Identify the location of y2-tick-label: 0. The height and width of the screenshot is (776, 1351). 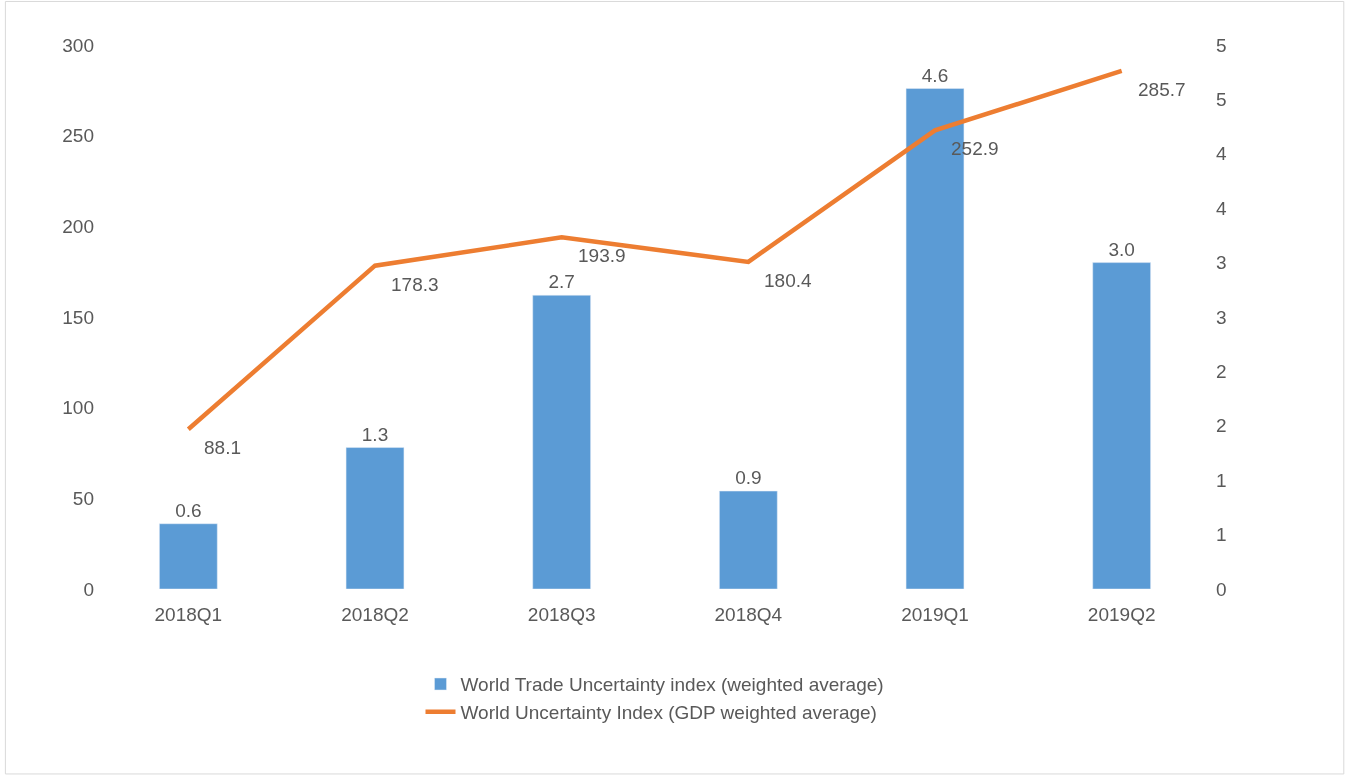
(1221, 589).